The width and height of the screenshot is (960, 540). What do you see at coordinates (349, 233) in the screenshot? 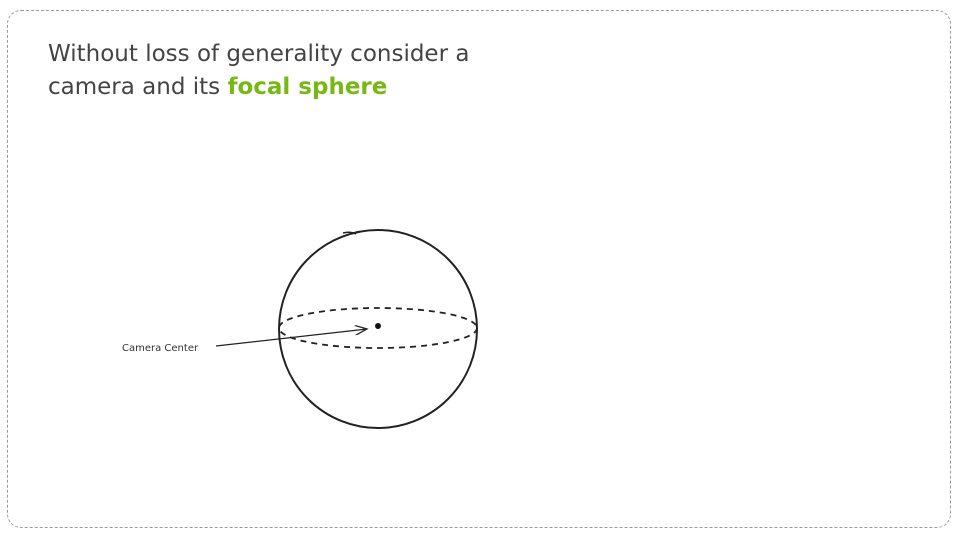
I see `sphere-sketch-tick` at bounding box center [349, 233].